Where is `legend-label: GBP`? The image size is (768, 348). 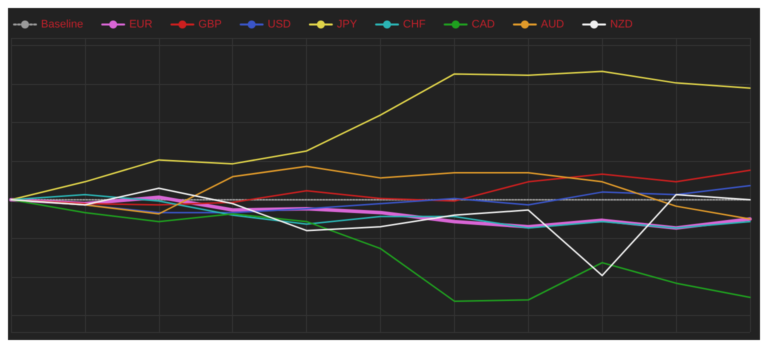 legend-label: GBP is located at coordinates (210, 24).